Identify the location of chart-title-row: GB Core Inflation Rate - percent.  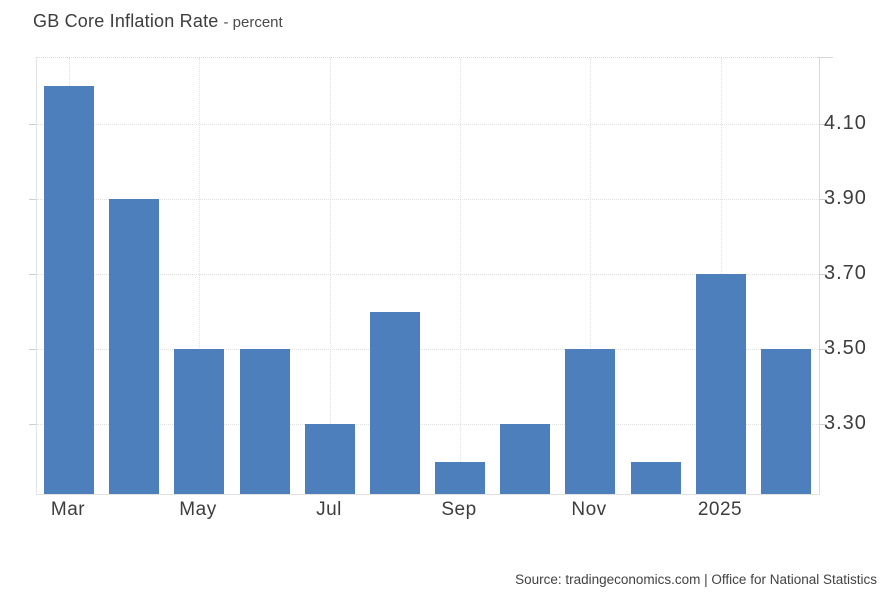
(158, 21).